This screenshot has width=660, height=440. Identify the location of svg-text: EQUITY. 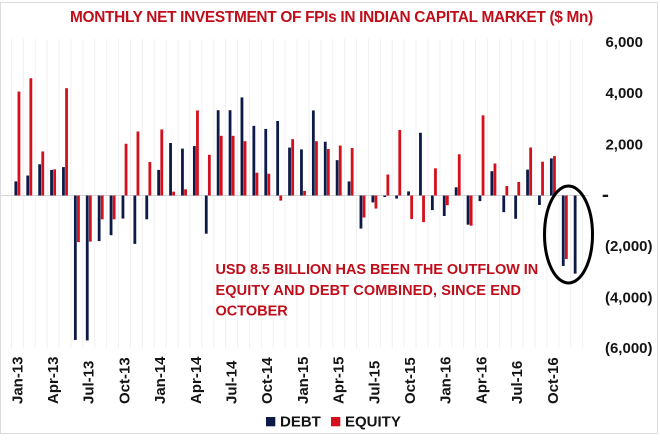
(373, 422).